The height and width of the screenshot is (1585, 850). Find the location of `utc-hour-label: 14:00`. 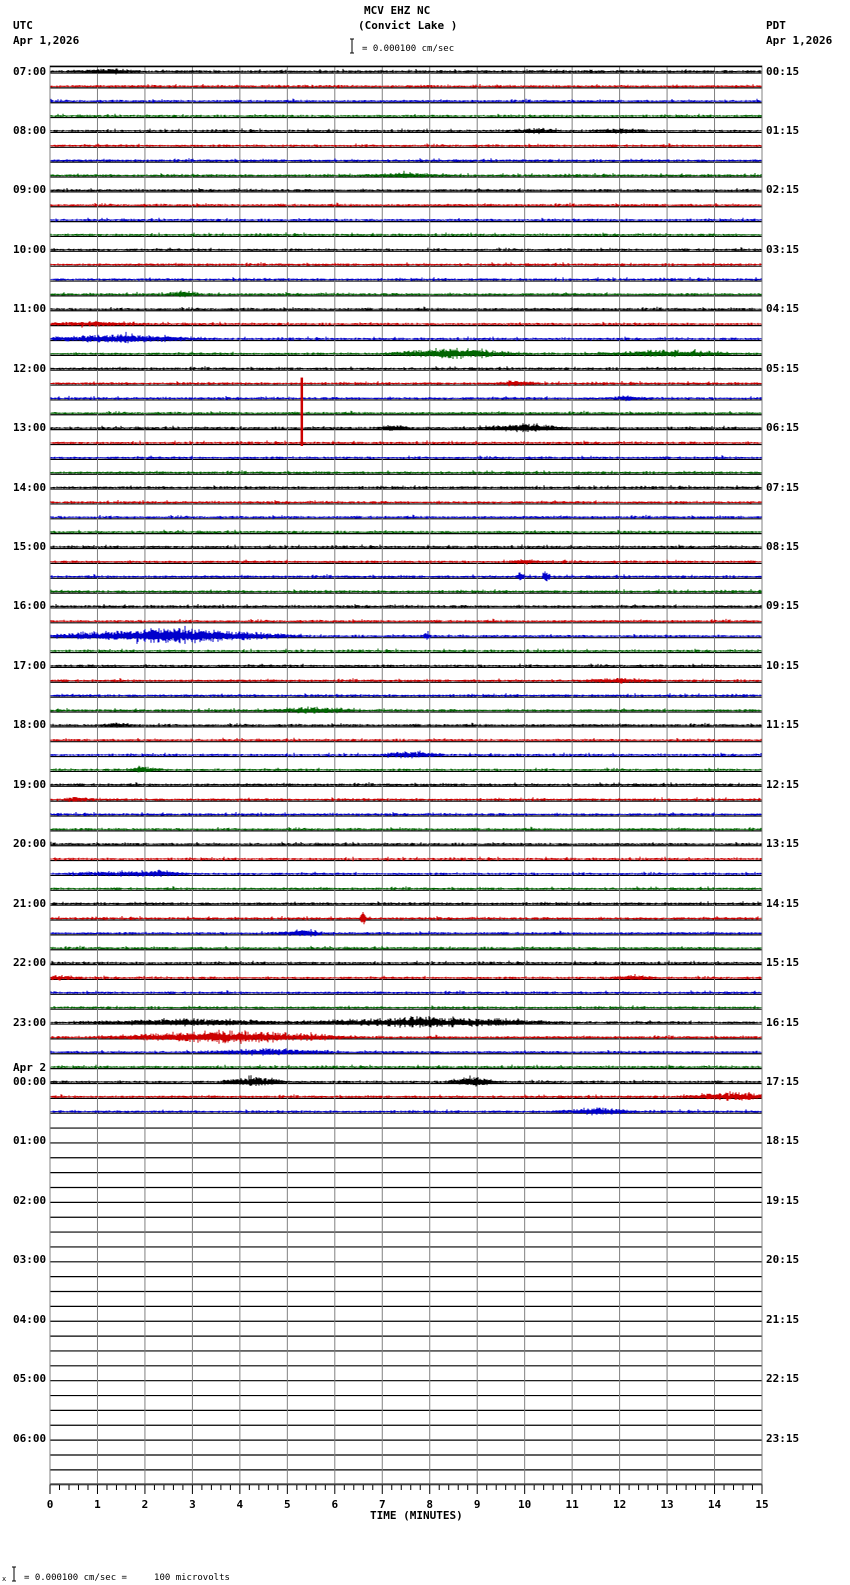

utc-hour-label: 14:00 is located at coordinates (30, 487).